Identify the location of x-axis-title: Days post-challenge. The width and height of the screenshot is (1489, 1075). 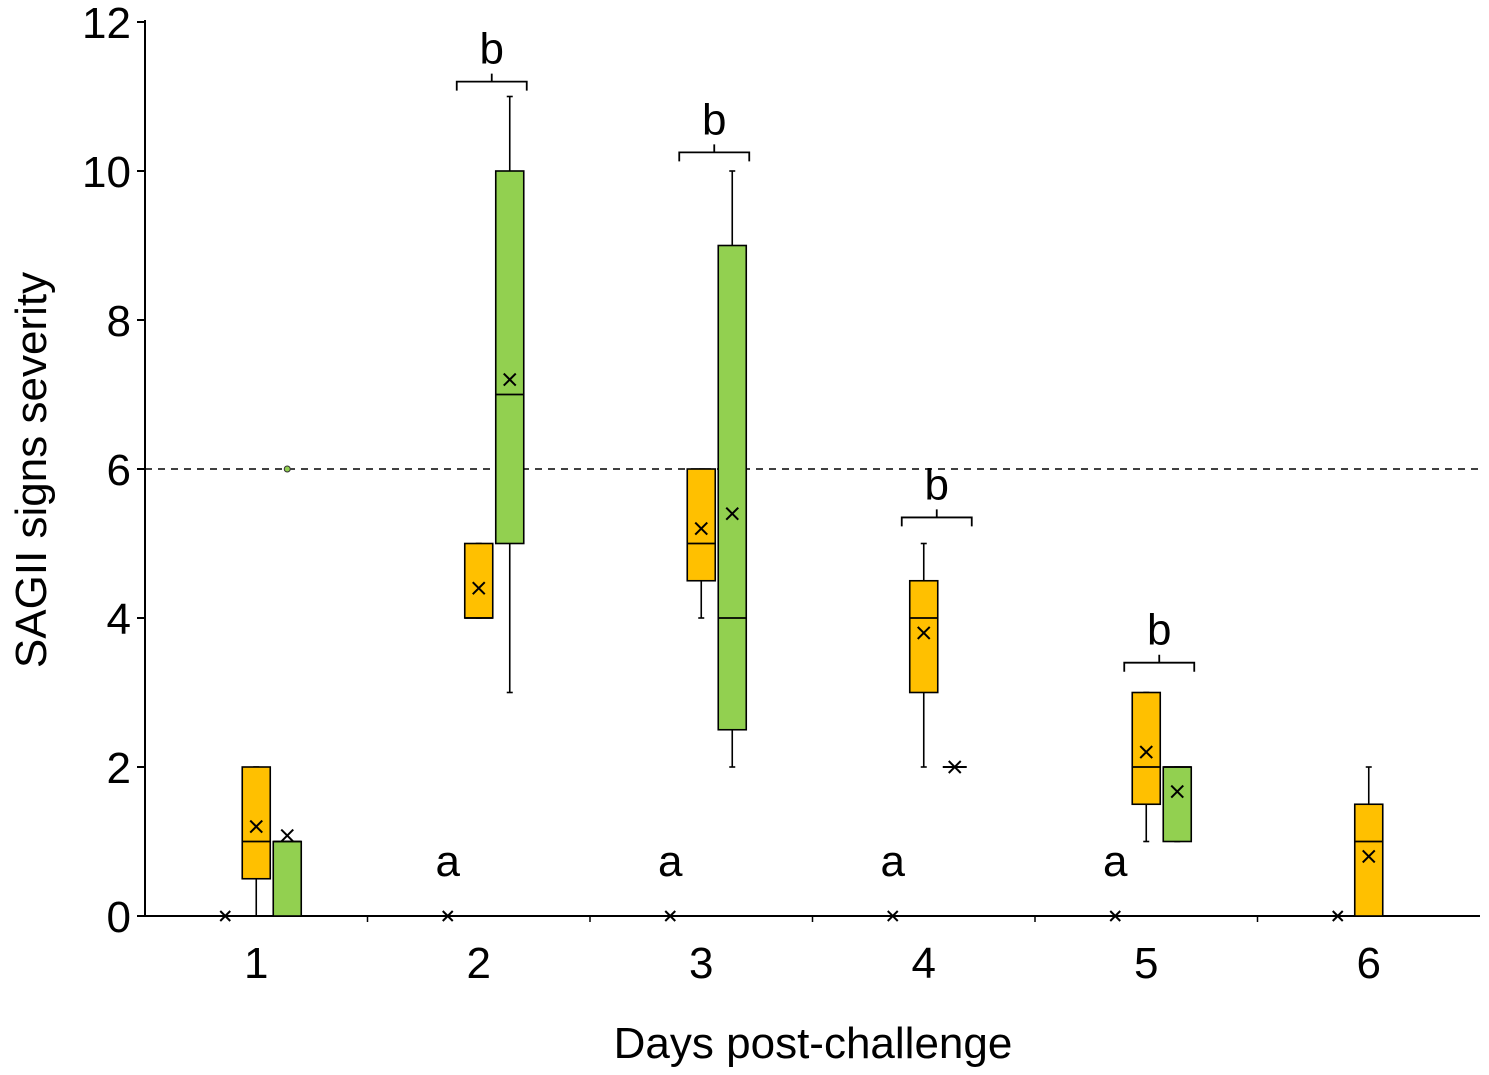
(813, 1043).